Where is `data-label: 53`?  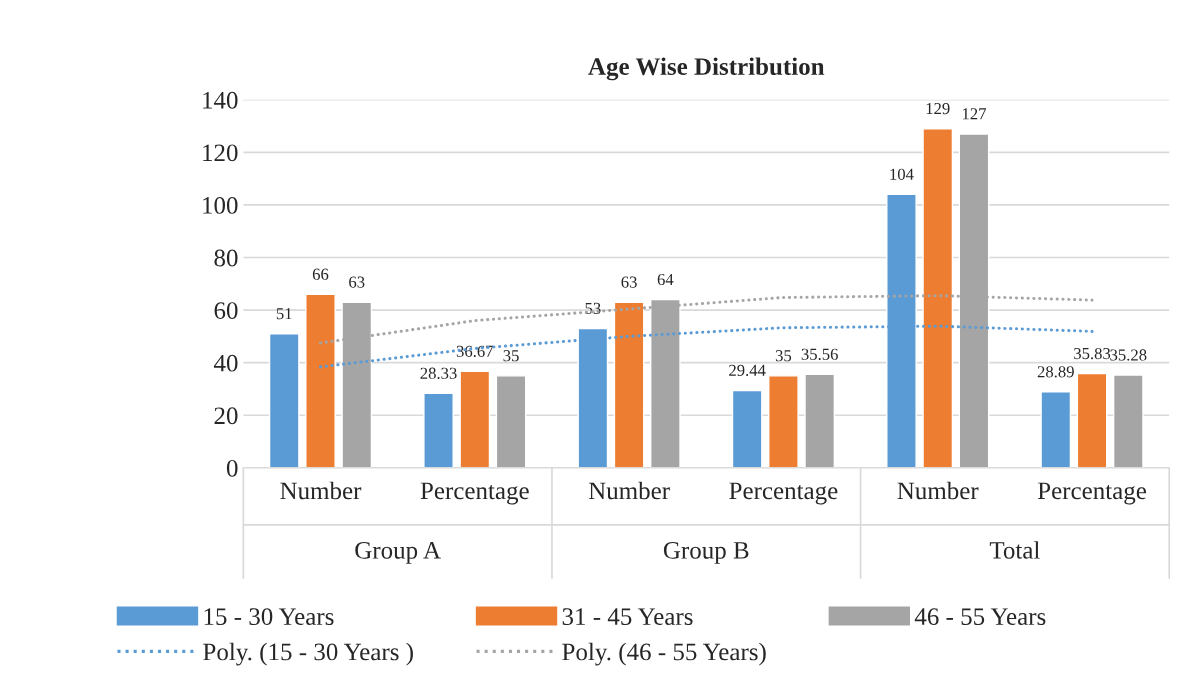 data-label: 53 is located at coordinates (593, 308).